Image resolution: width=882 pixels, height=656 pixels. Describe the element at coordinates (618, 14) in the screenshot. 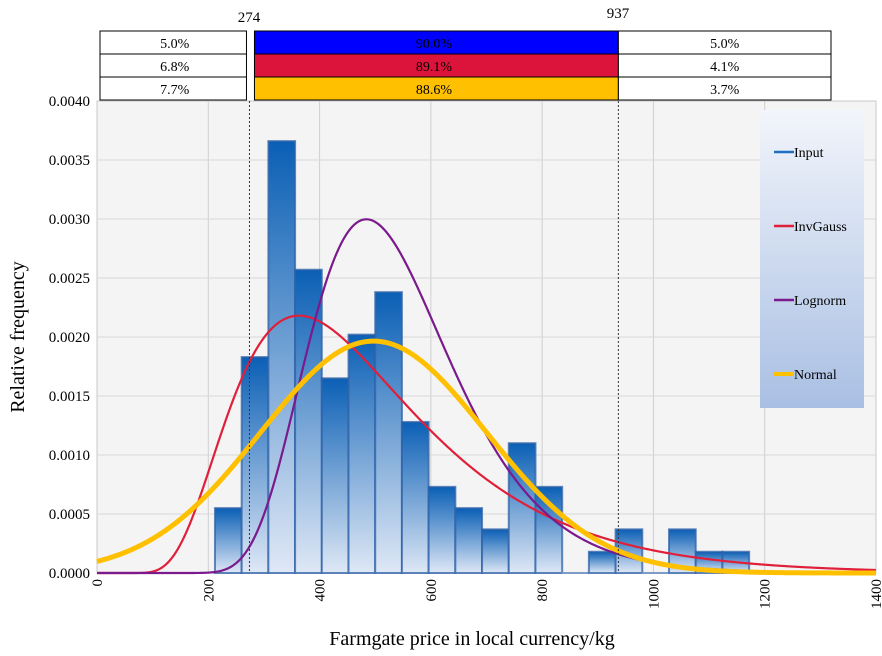

I see `marker-label-high: 937` at that location.